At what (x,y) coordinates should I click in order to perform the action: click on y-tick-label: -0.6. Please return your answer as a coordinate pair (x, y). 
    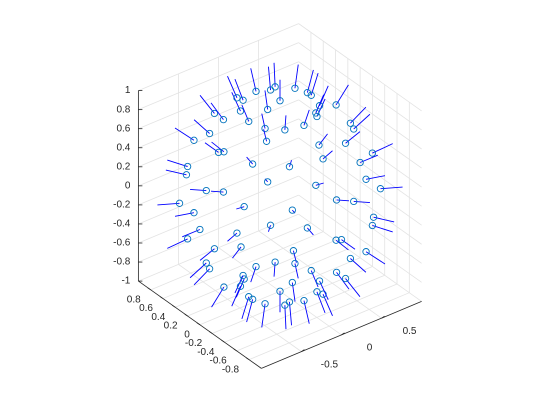
    Looking at the image, I should click on (219, 361).